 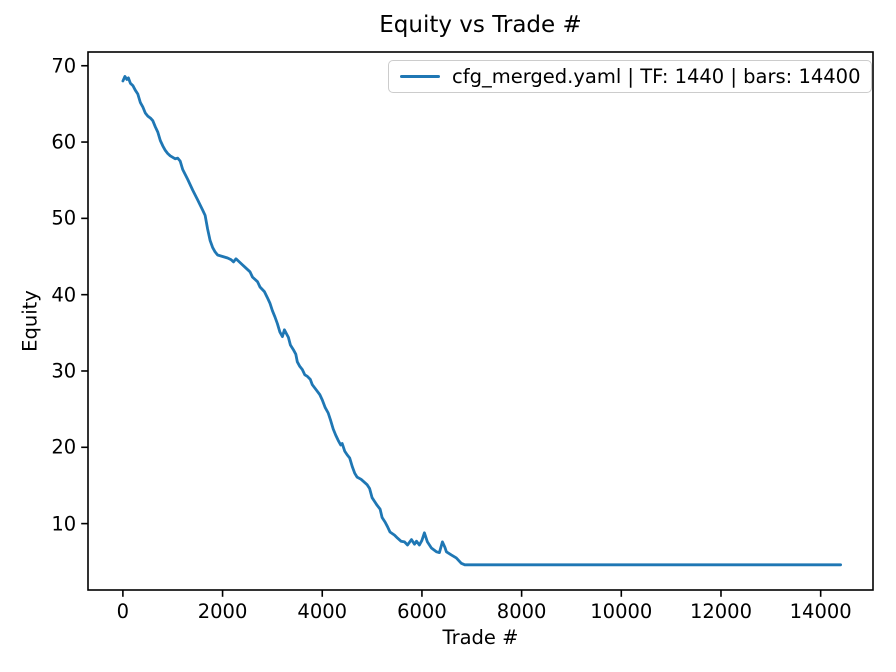 What do you see at coordinates (64, 142) in the screenshot?
I see `y-tick-label: 60` at bounding box center [64, 142].